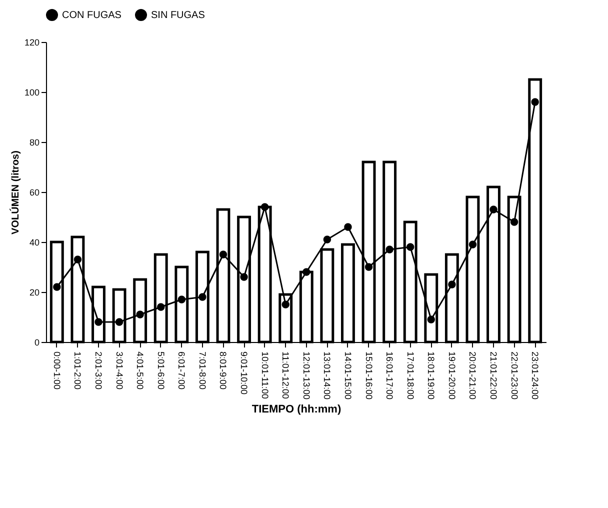  I want to click on x-tick-label: 9:01-10:00, so click(244, 373).